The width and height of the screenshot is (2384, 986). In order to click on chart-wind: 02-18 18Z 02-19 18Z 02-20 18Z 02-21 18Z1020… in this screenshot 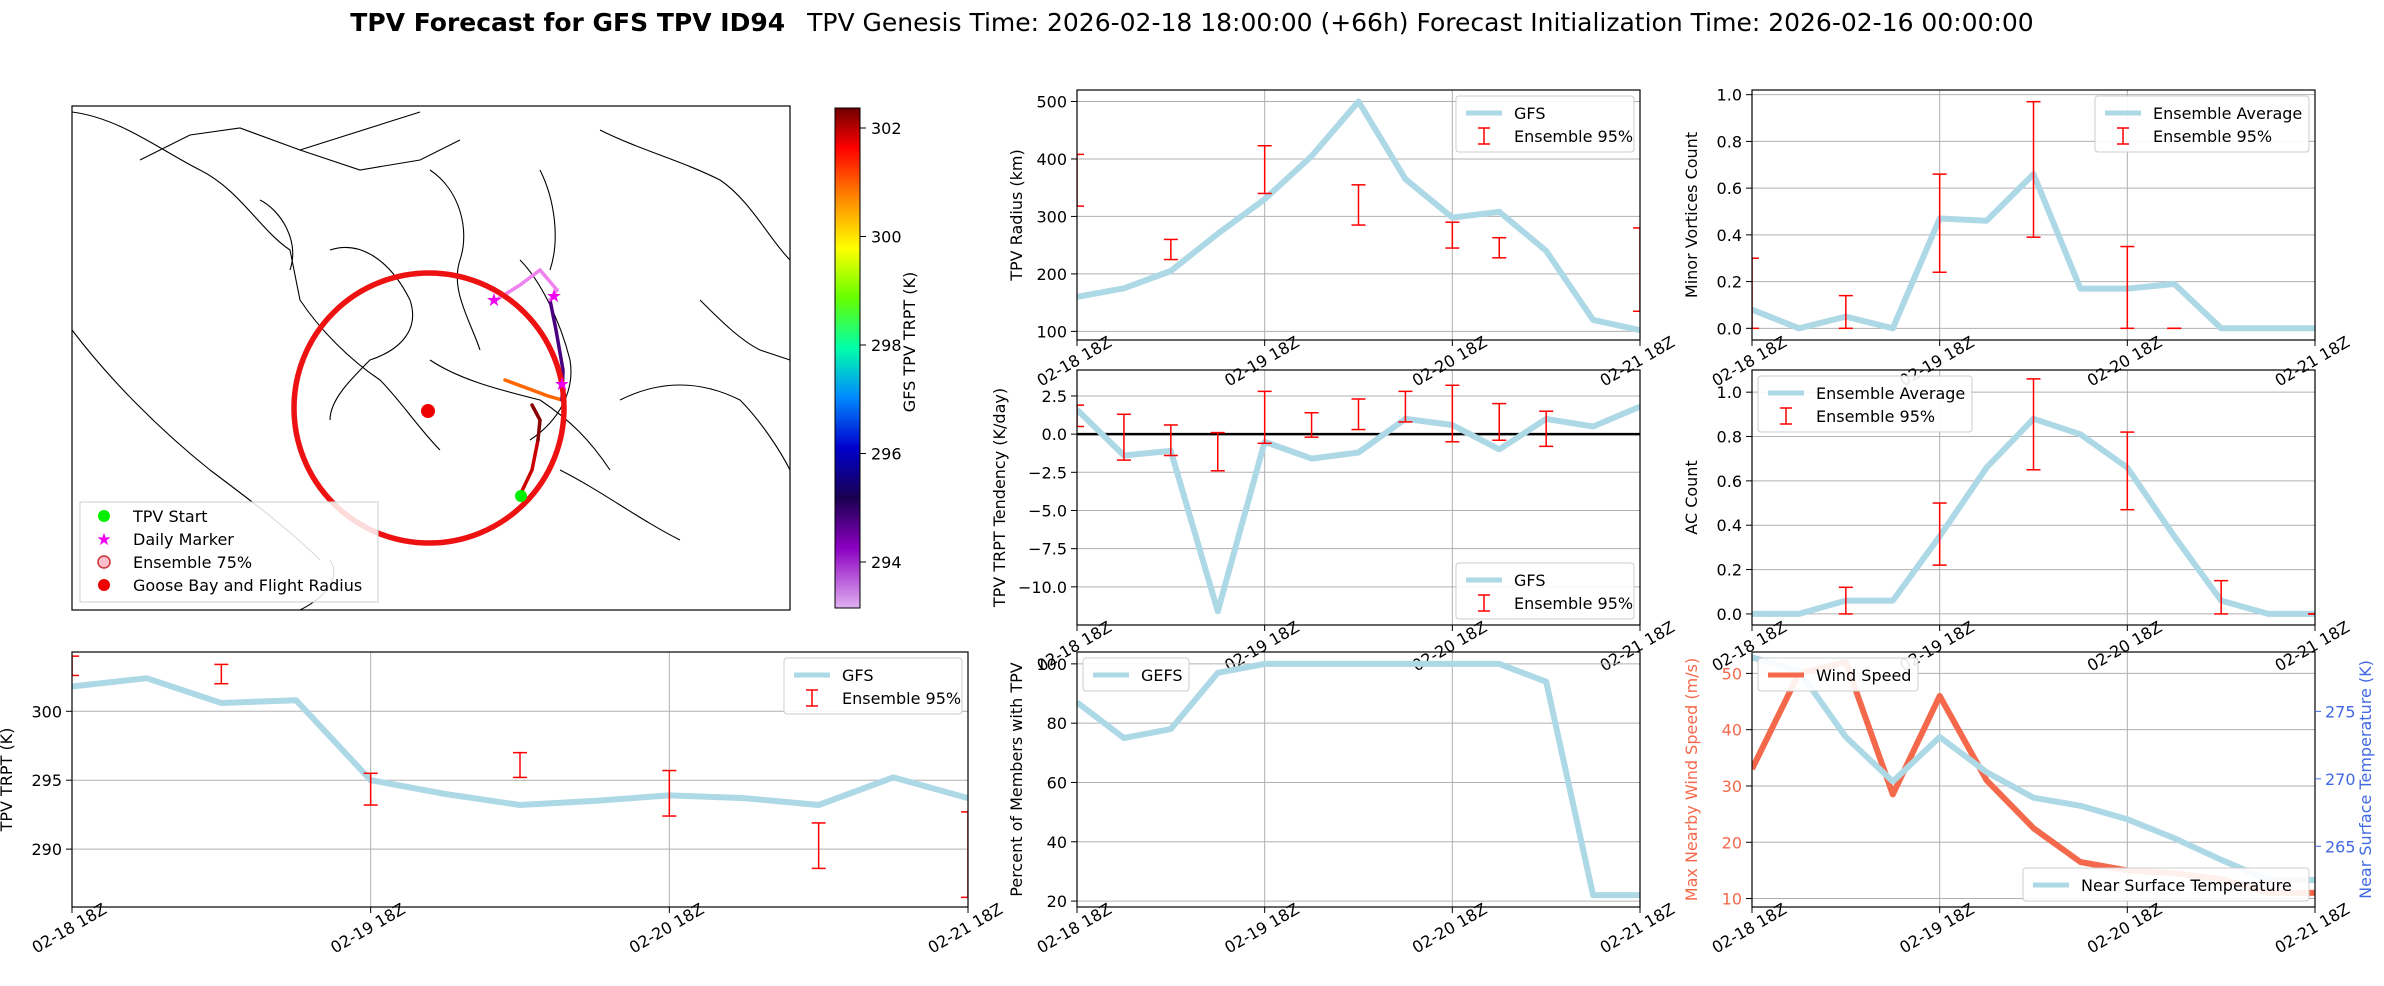, I will do `click(2028, 804)`.